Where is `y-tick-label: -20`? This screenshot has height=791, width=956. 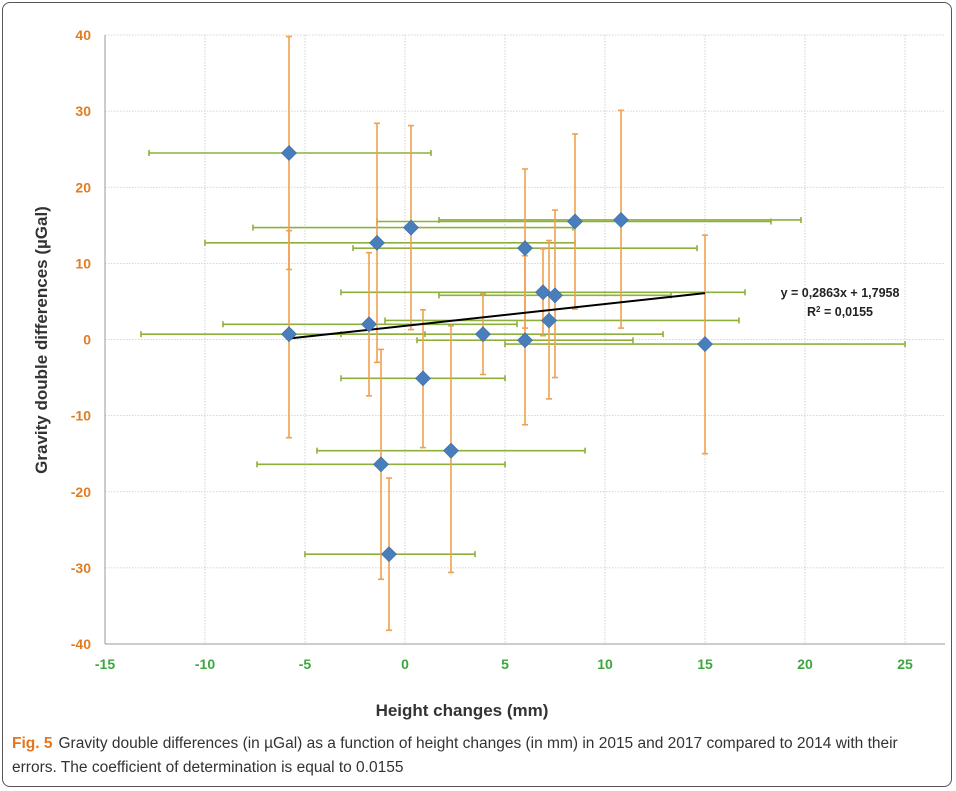
y-tick-label: -20 is located at coordinates (81, 492).